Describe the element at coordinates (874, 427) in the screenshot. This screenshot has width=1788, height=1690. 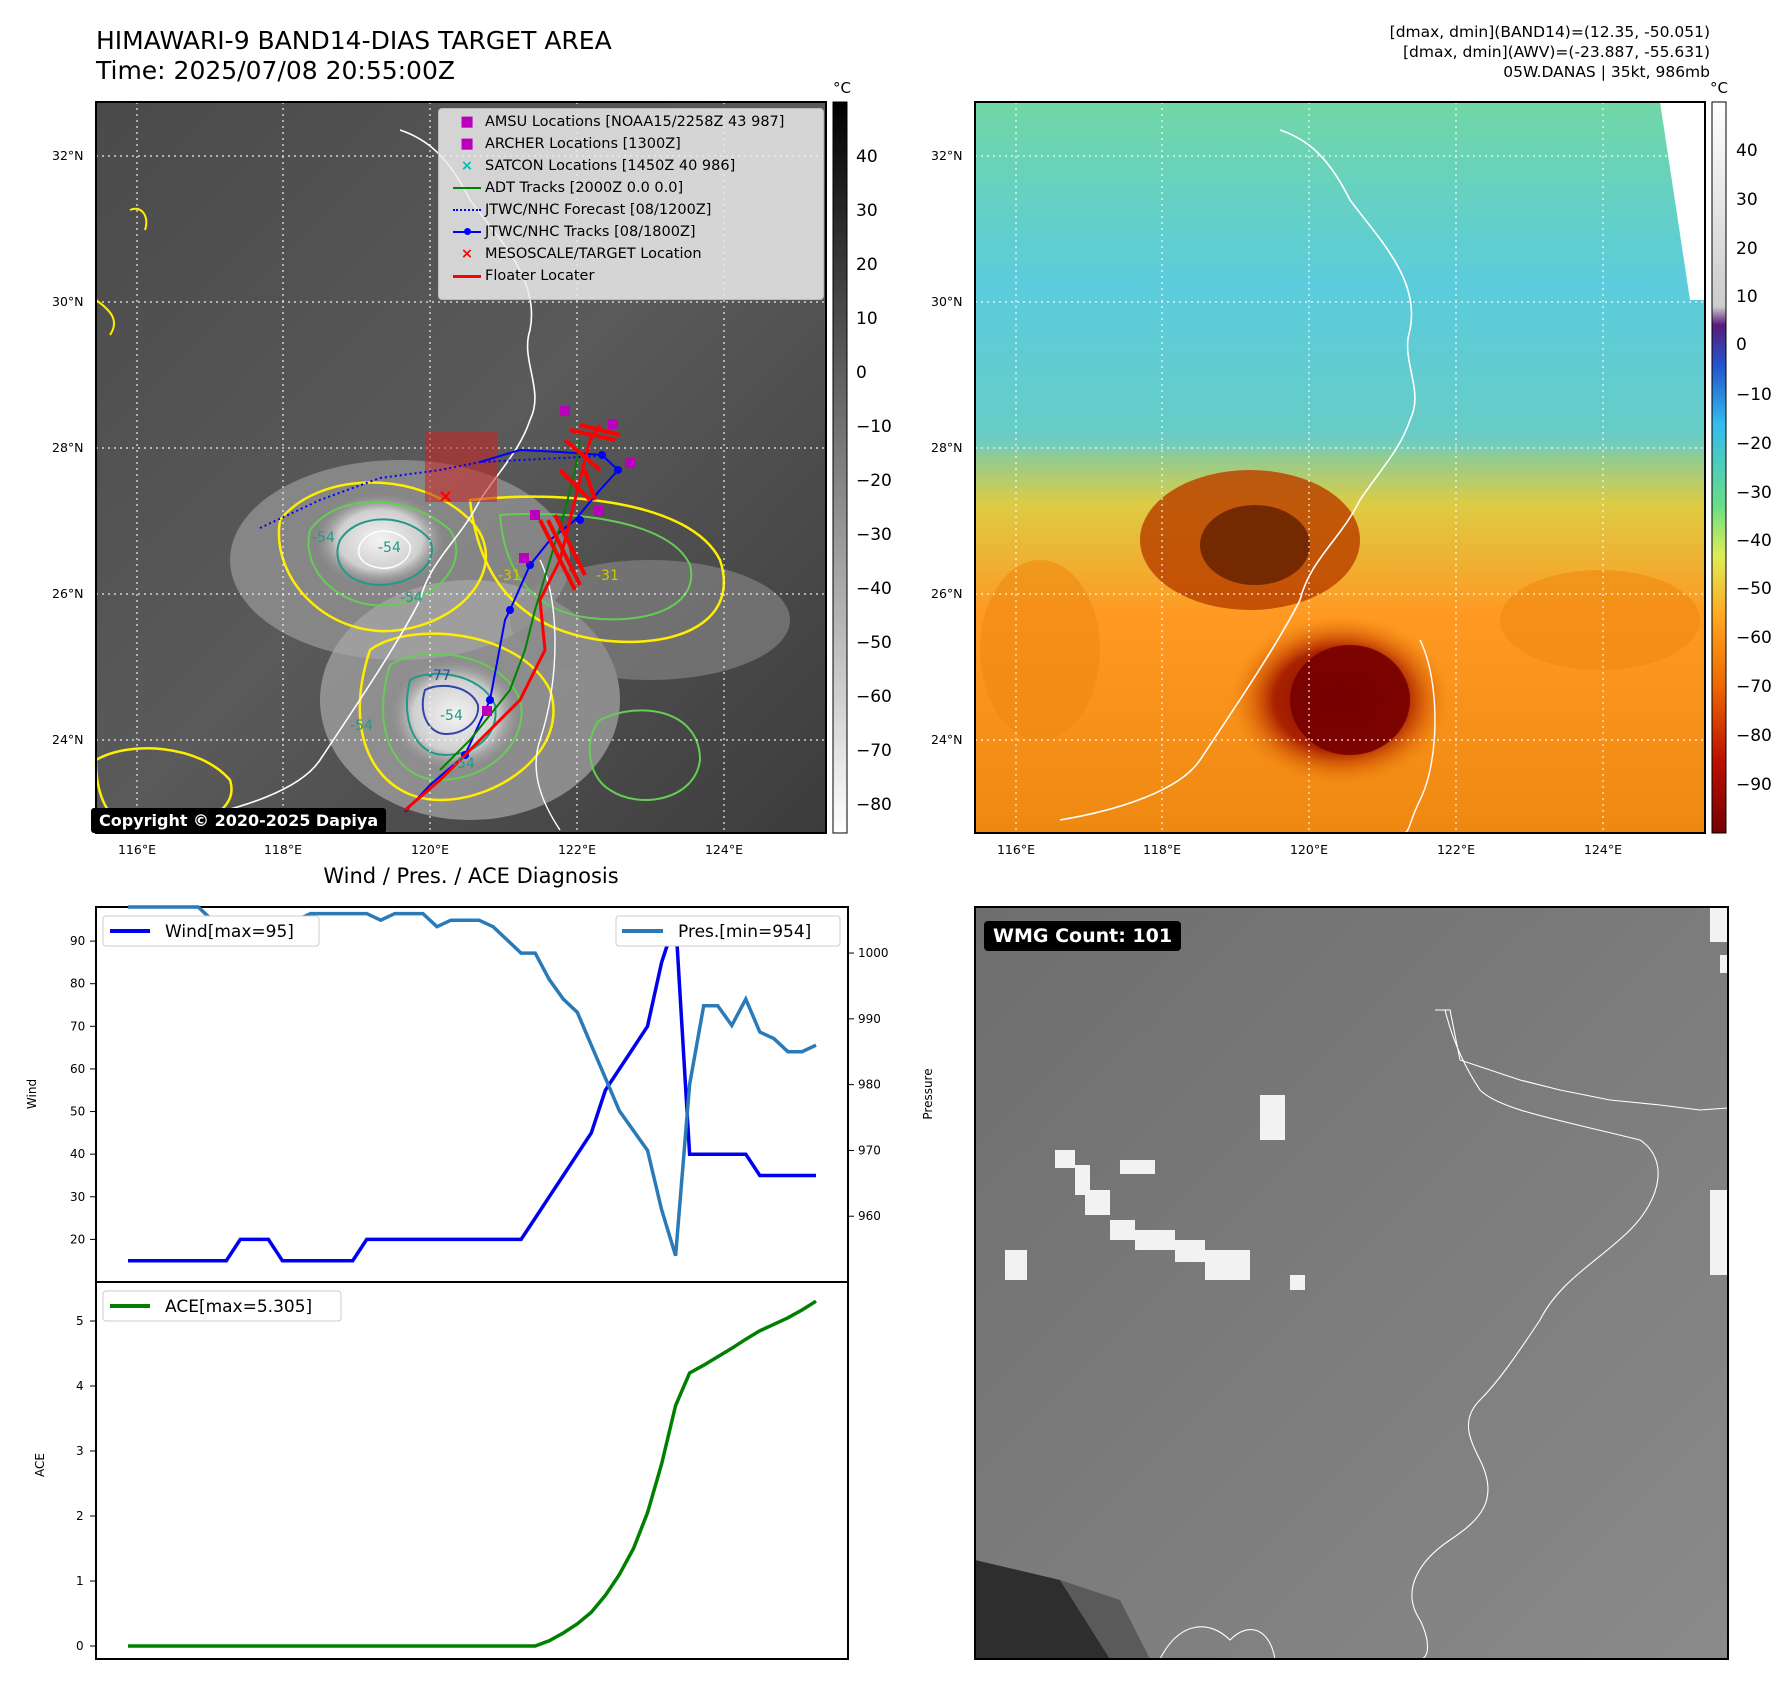
I see `cbar1-tick: −10` at that location.